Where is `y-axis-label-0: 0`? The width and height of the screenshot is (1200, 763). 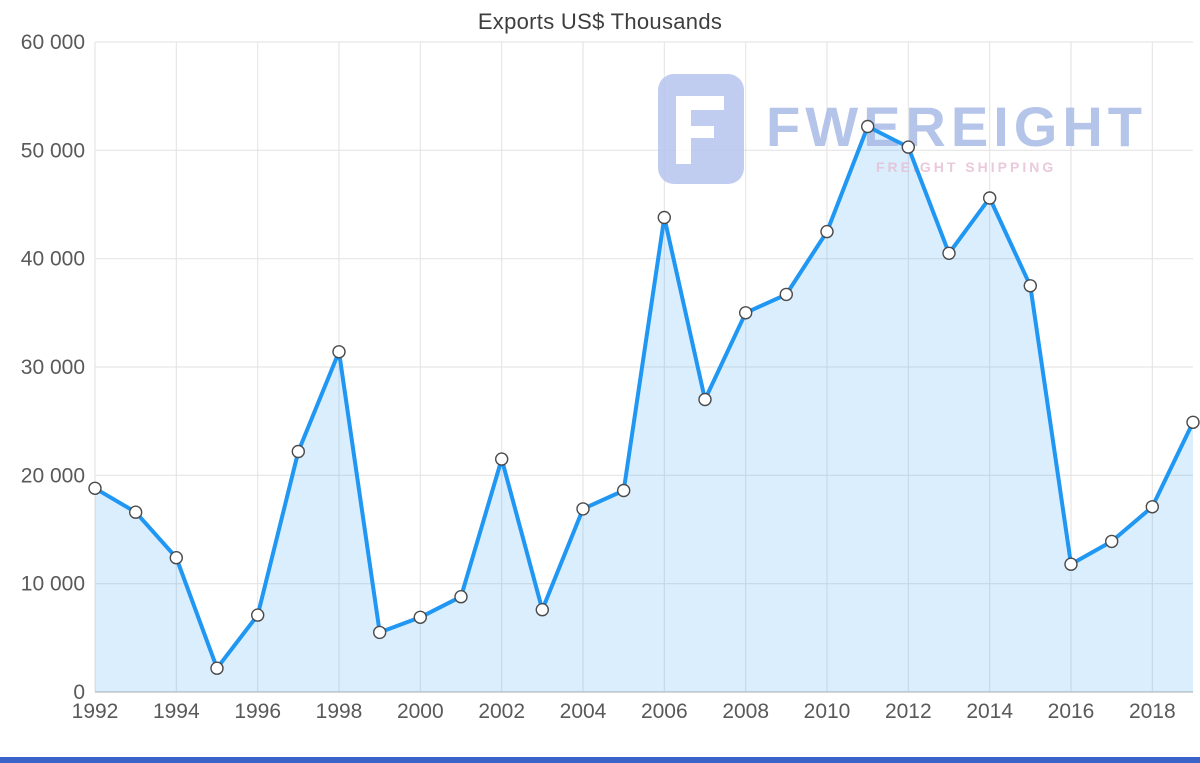
y-axis-label-0: 0 is located at coordinates (79, 692).